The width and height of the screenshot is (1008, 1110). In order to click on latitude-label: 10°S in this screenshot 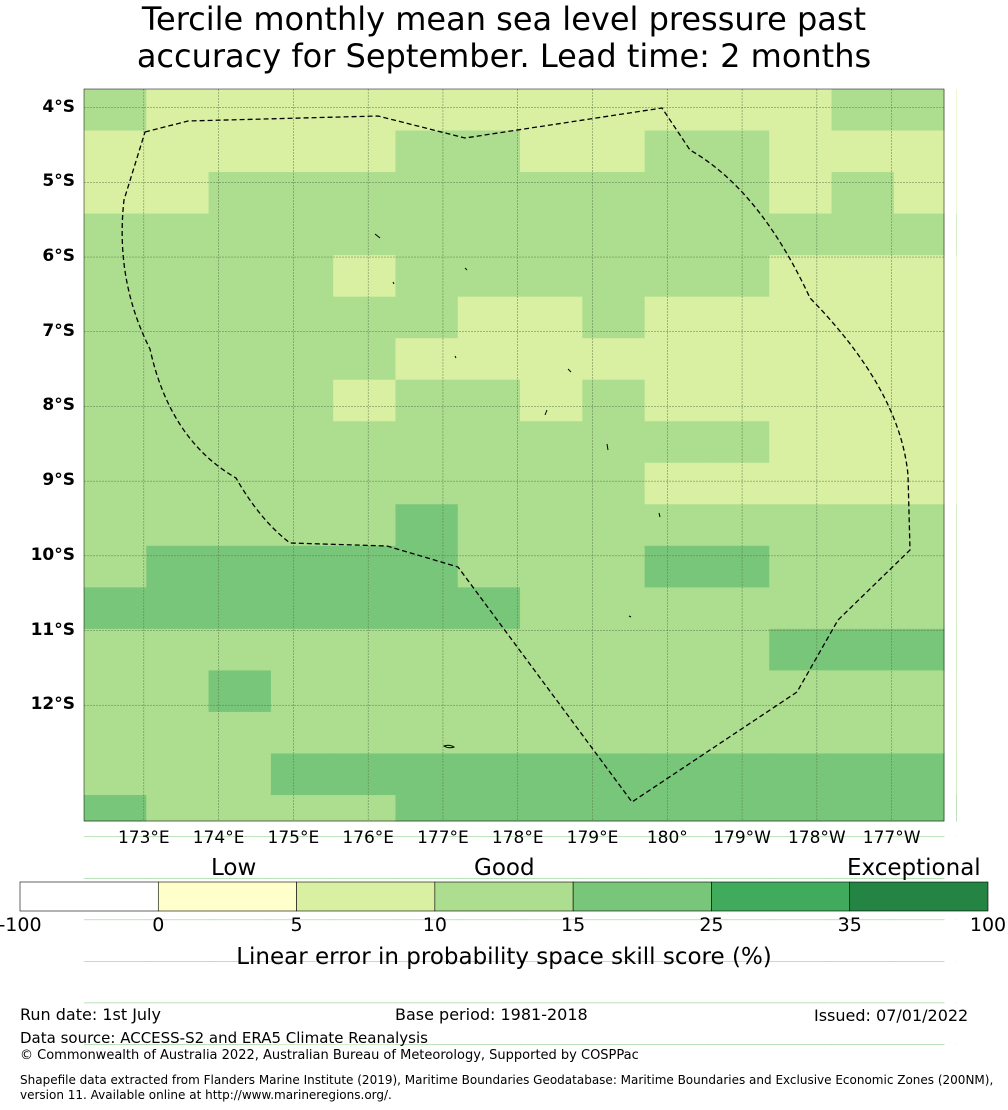, I will do `click(52, 554)`.